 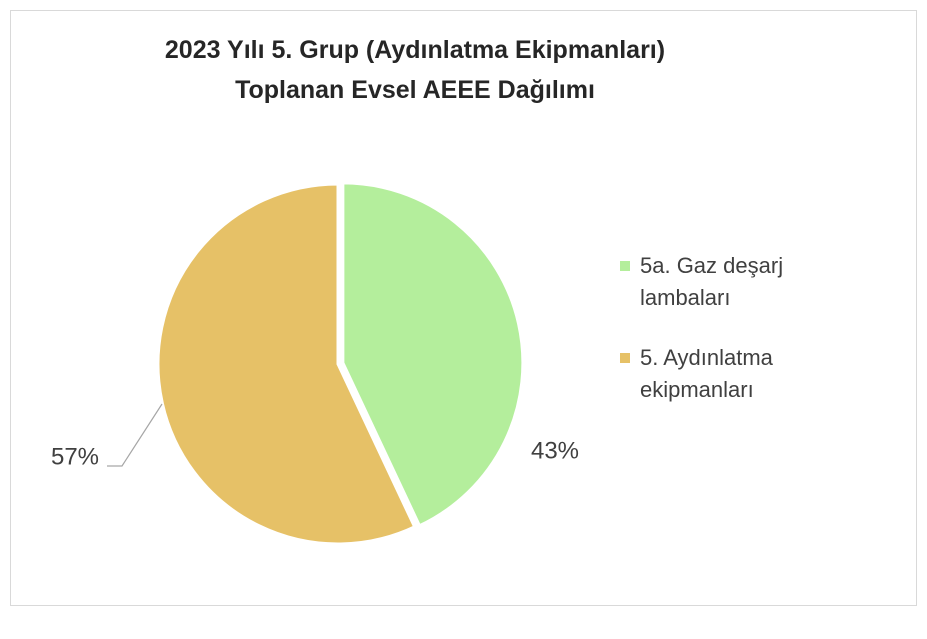 I want to click on data-label: 57%, so click(x=75, y=456).